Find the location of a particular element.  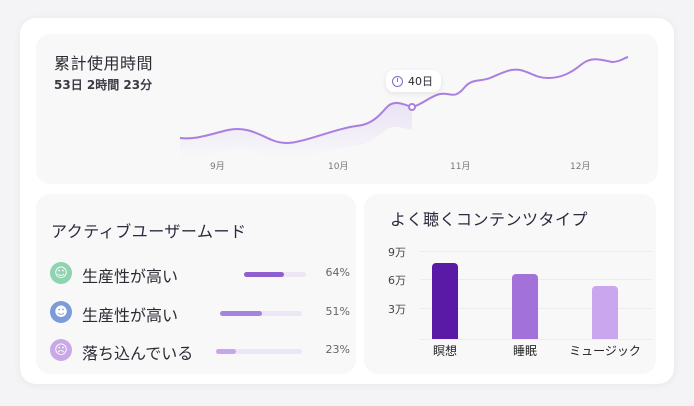

mood-label: 落ち込んでいる is located at coordinates (138, 353).